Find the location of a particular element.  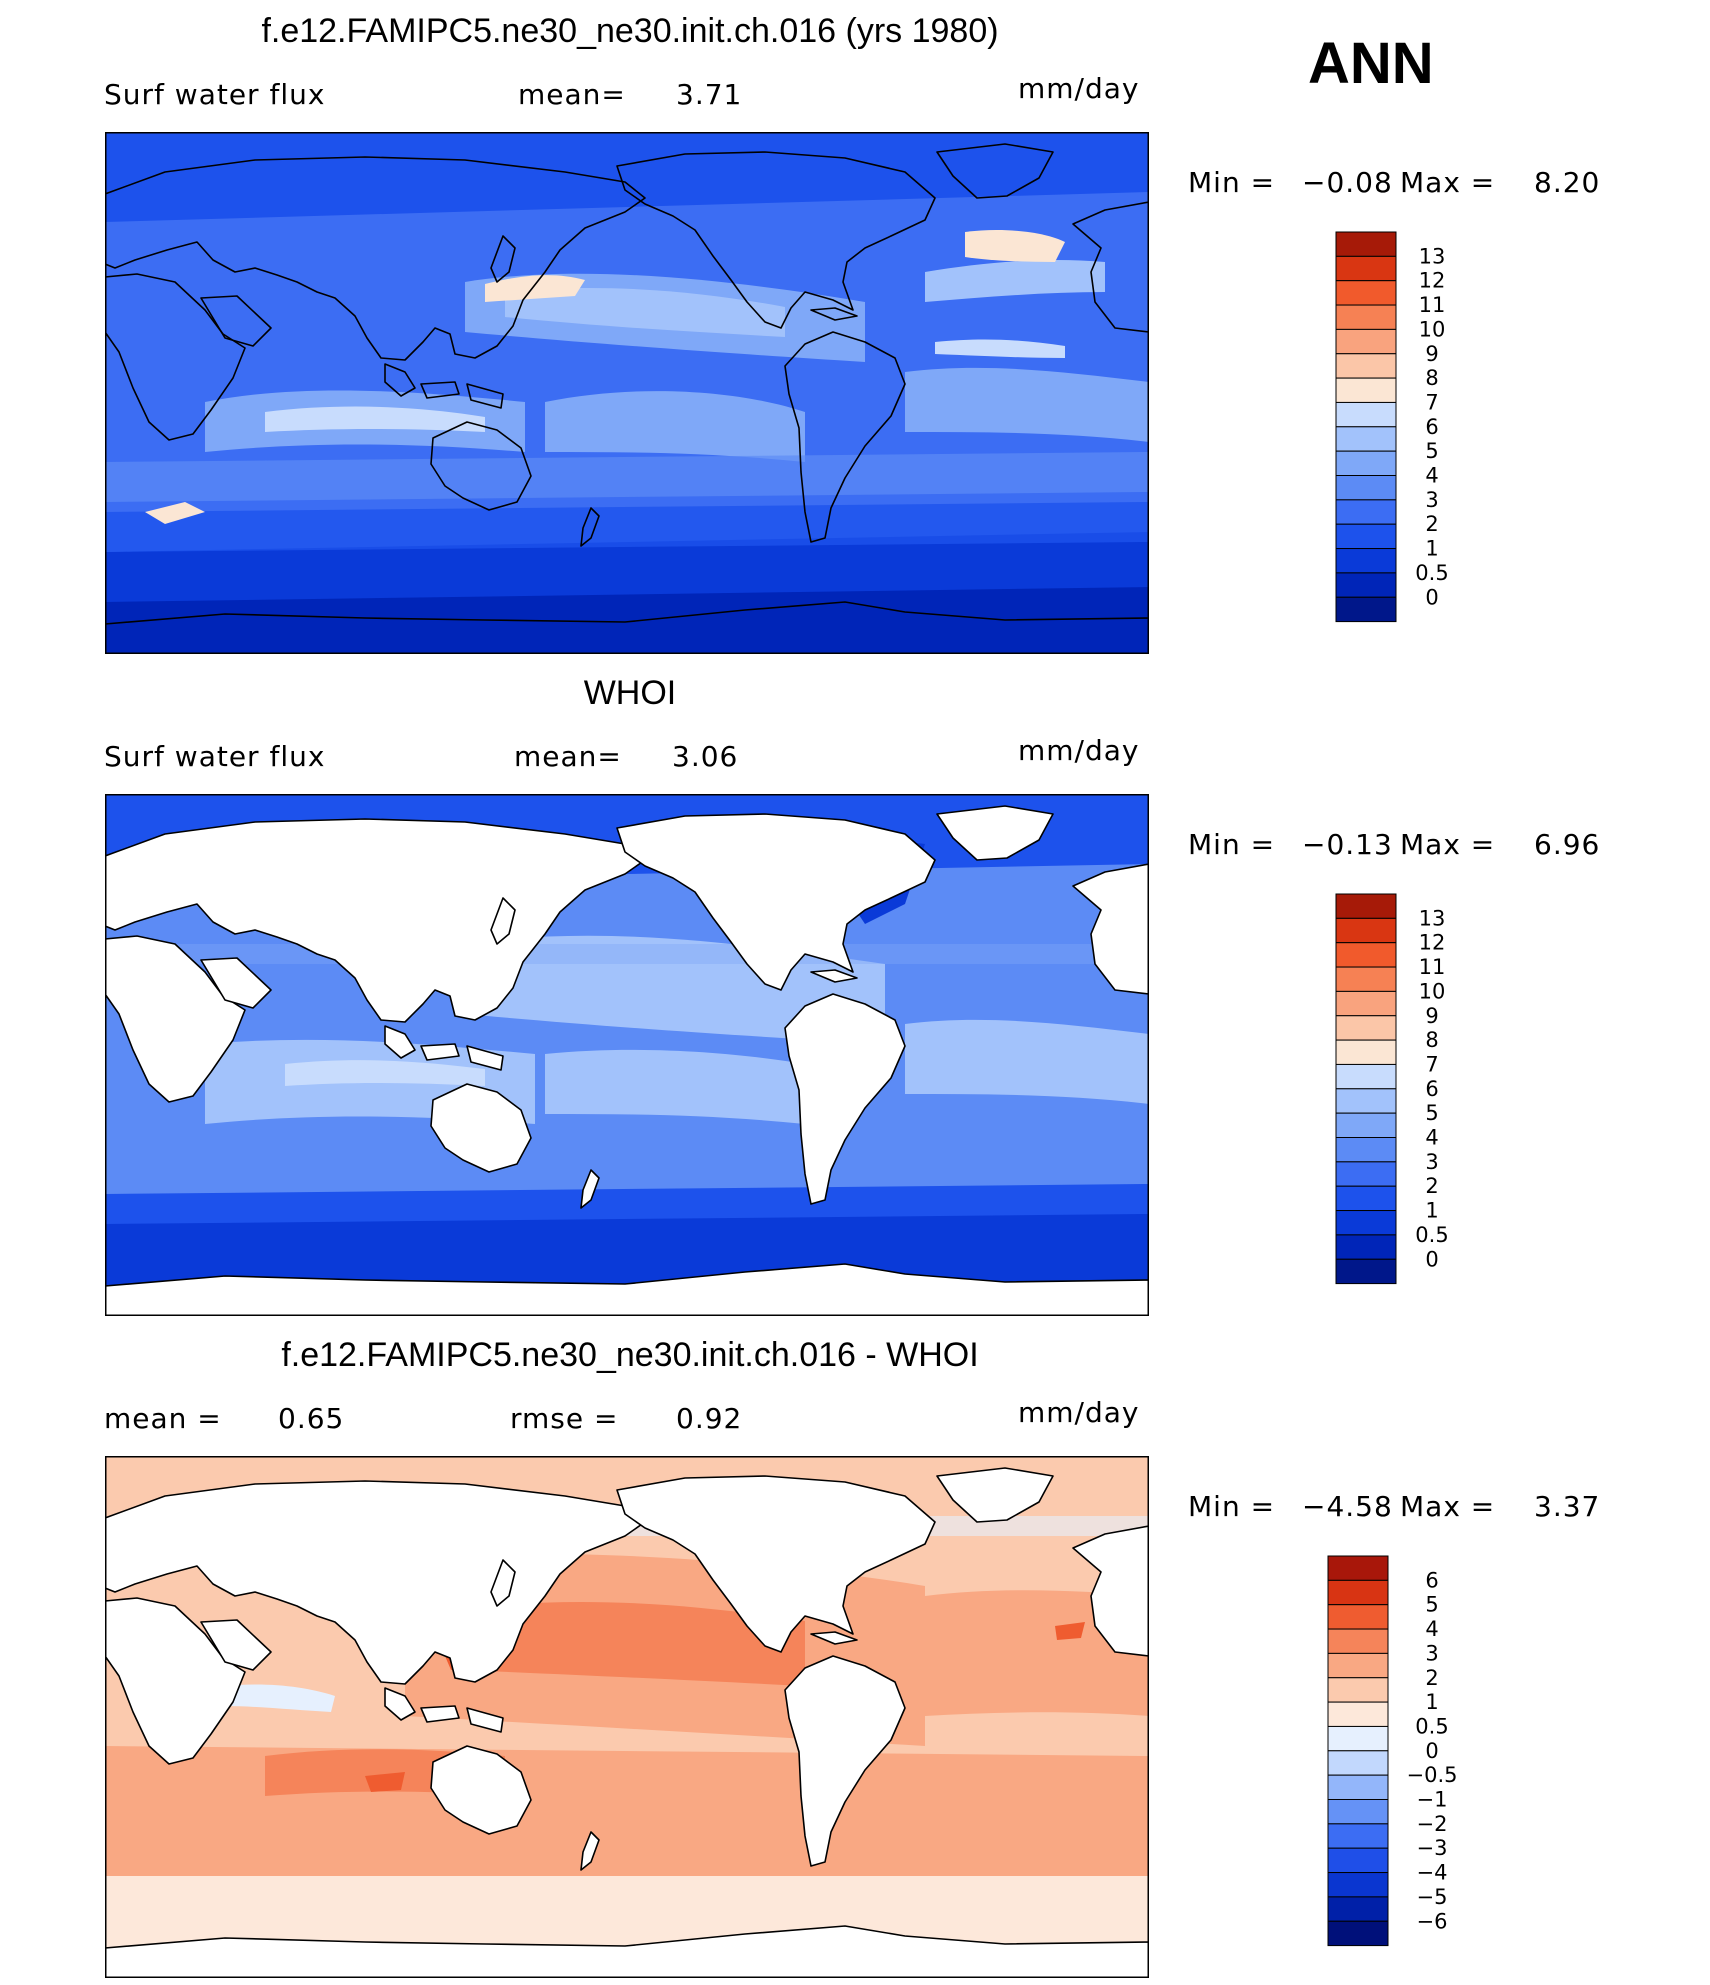

mean-label: mean = is located at coordinates (163, 1418).